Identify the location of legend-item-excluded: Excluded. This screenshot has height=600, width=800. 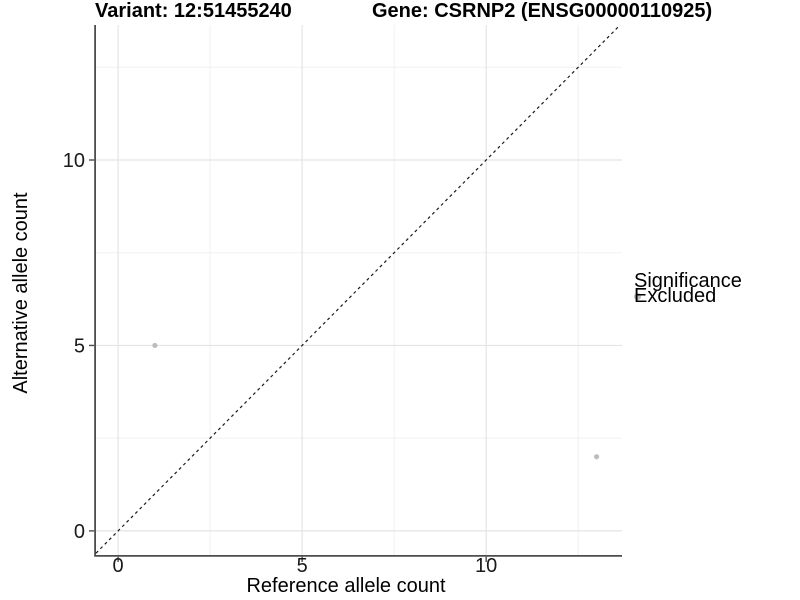
(714, 296).